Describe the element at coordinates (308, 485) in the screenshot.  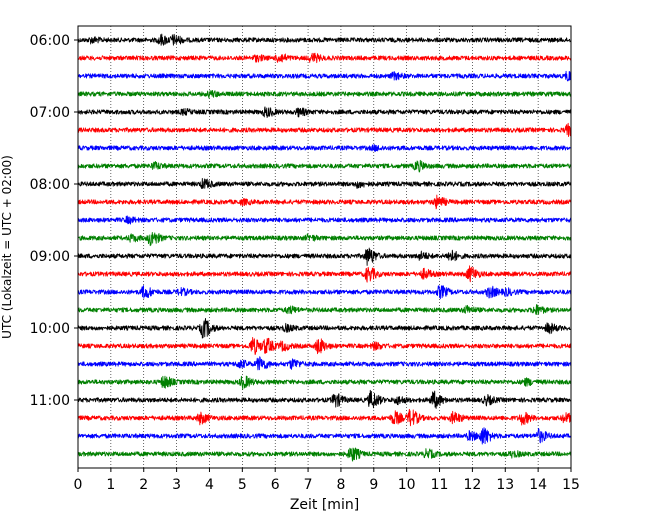
I see `x-tick-label: 7` at that location.